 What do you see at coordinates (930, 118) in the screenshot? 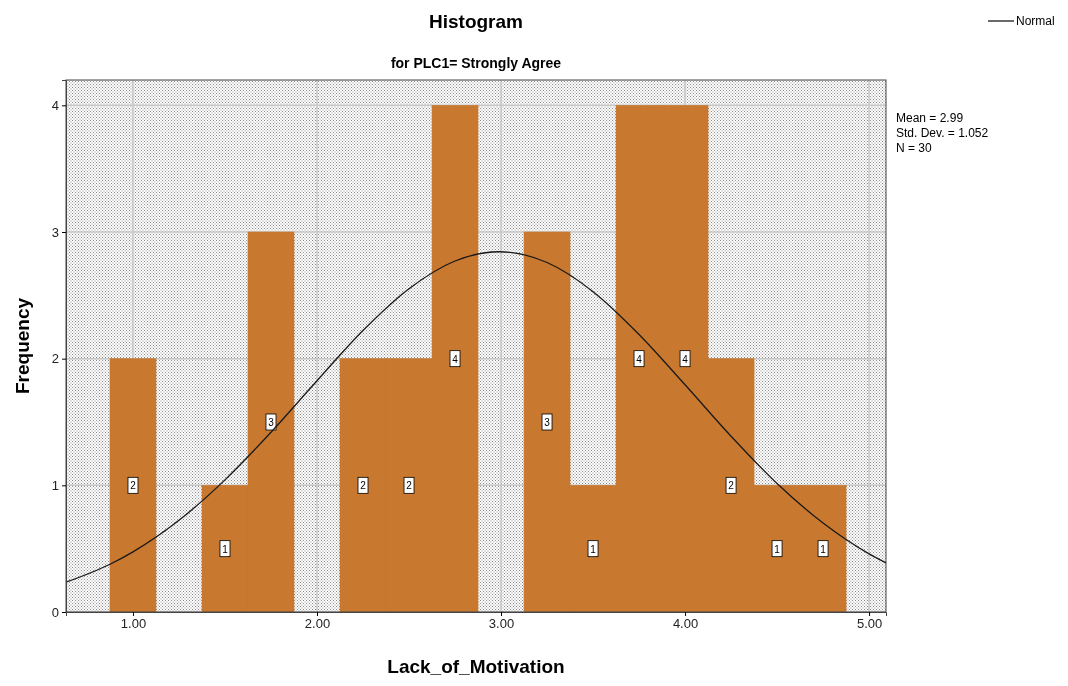
I see `text: Mean = 2.99` at bounding box center [930, 118].